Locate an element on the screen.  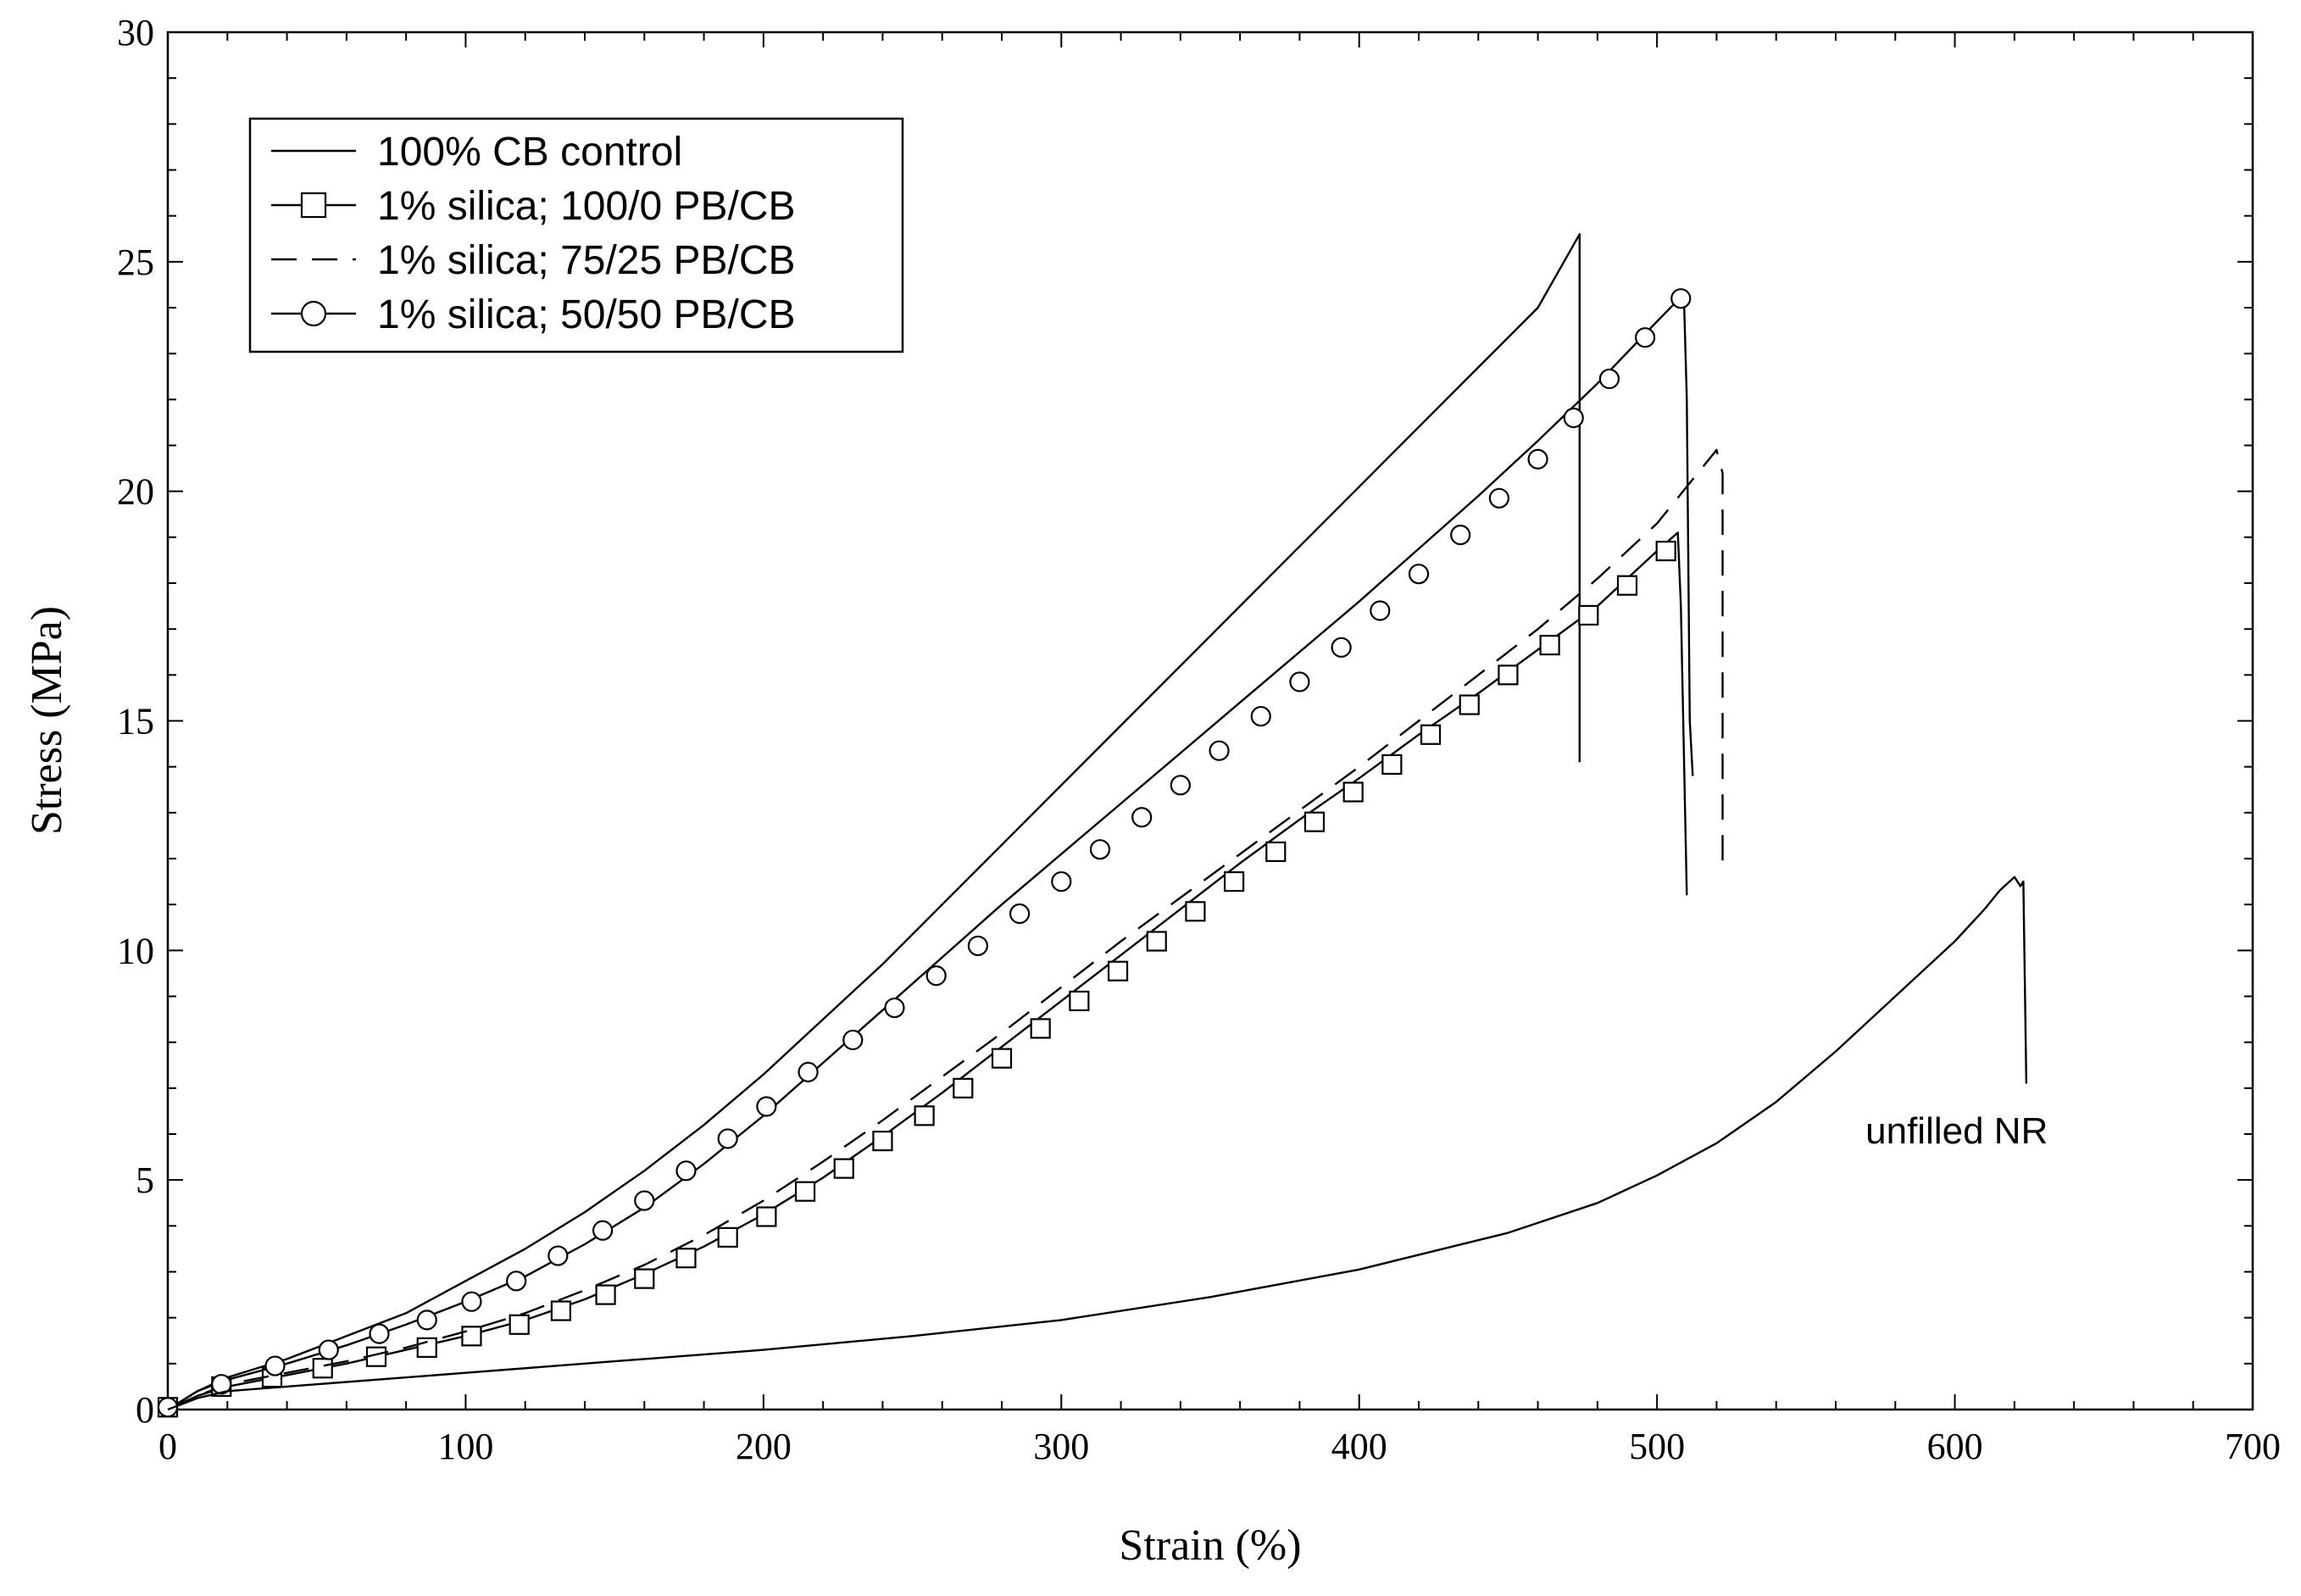
legend-label: 1% silica; 50/50 PB/CB is located at coordinates (586, 314).